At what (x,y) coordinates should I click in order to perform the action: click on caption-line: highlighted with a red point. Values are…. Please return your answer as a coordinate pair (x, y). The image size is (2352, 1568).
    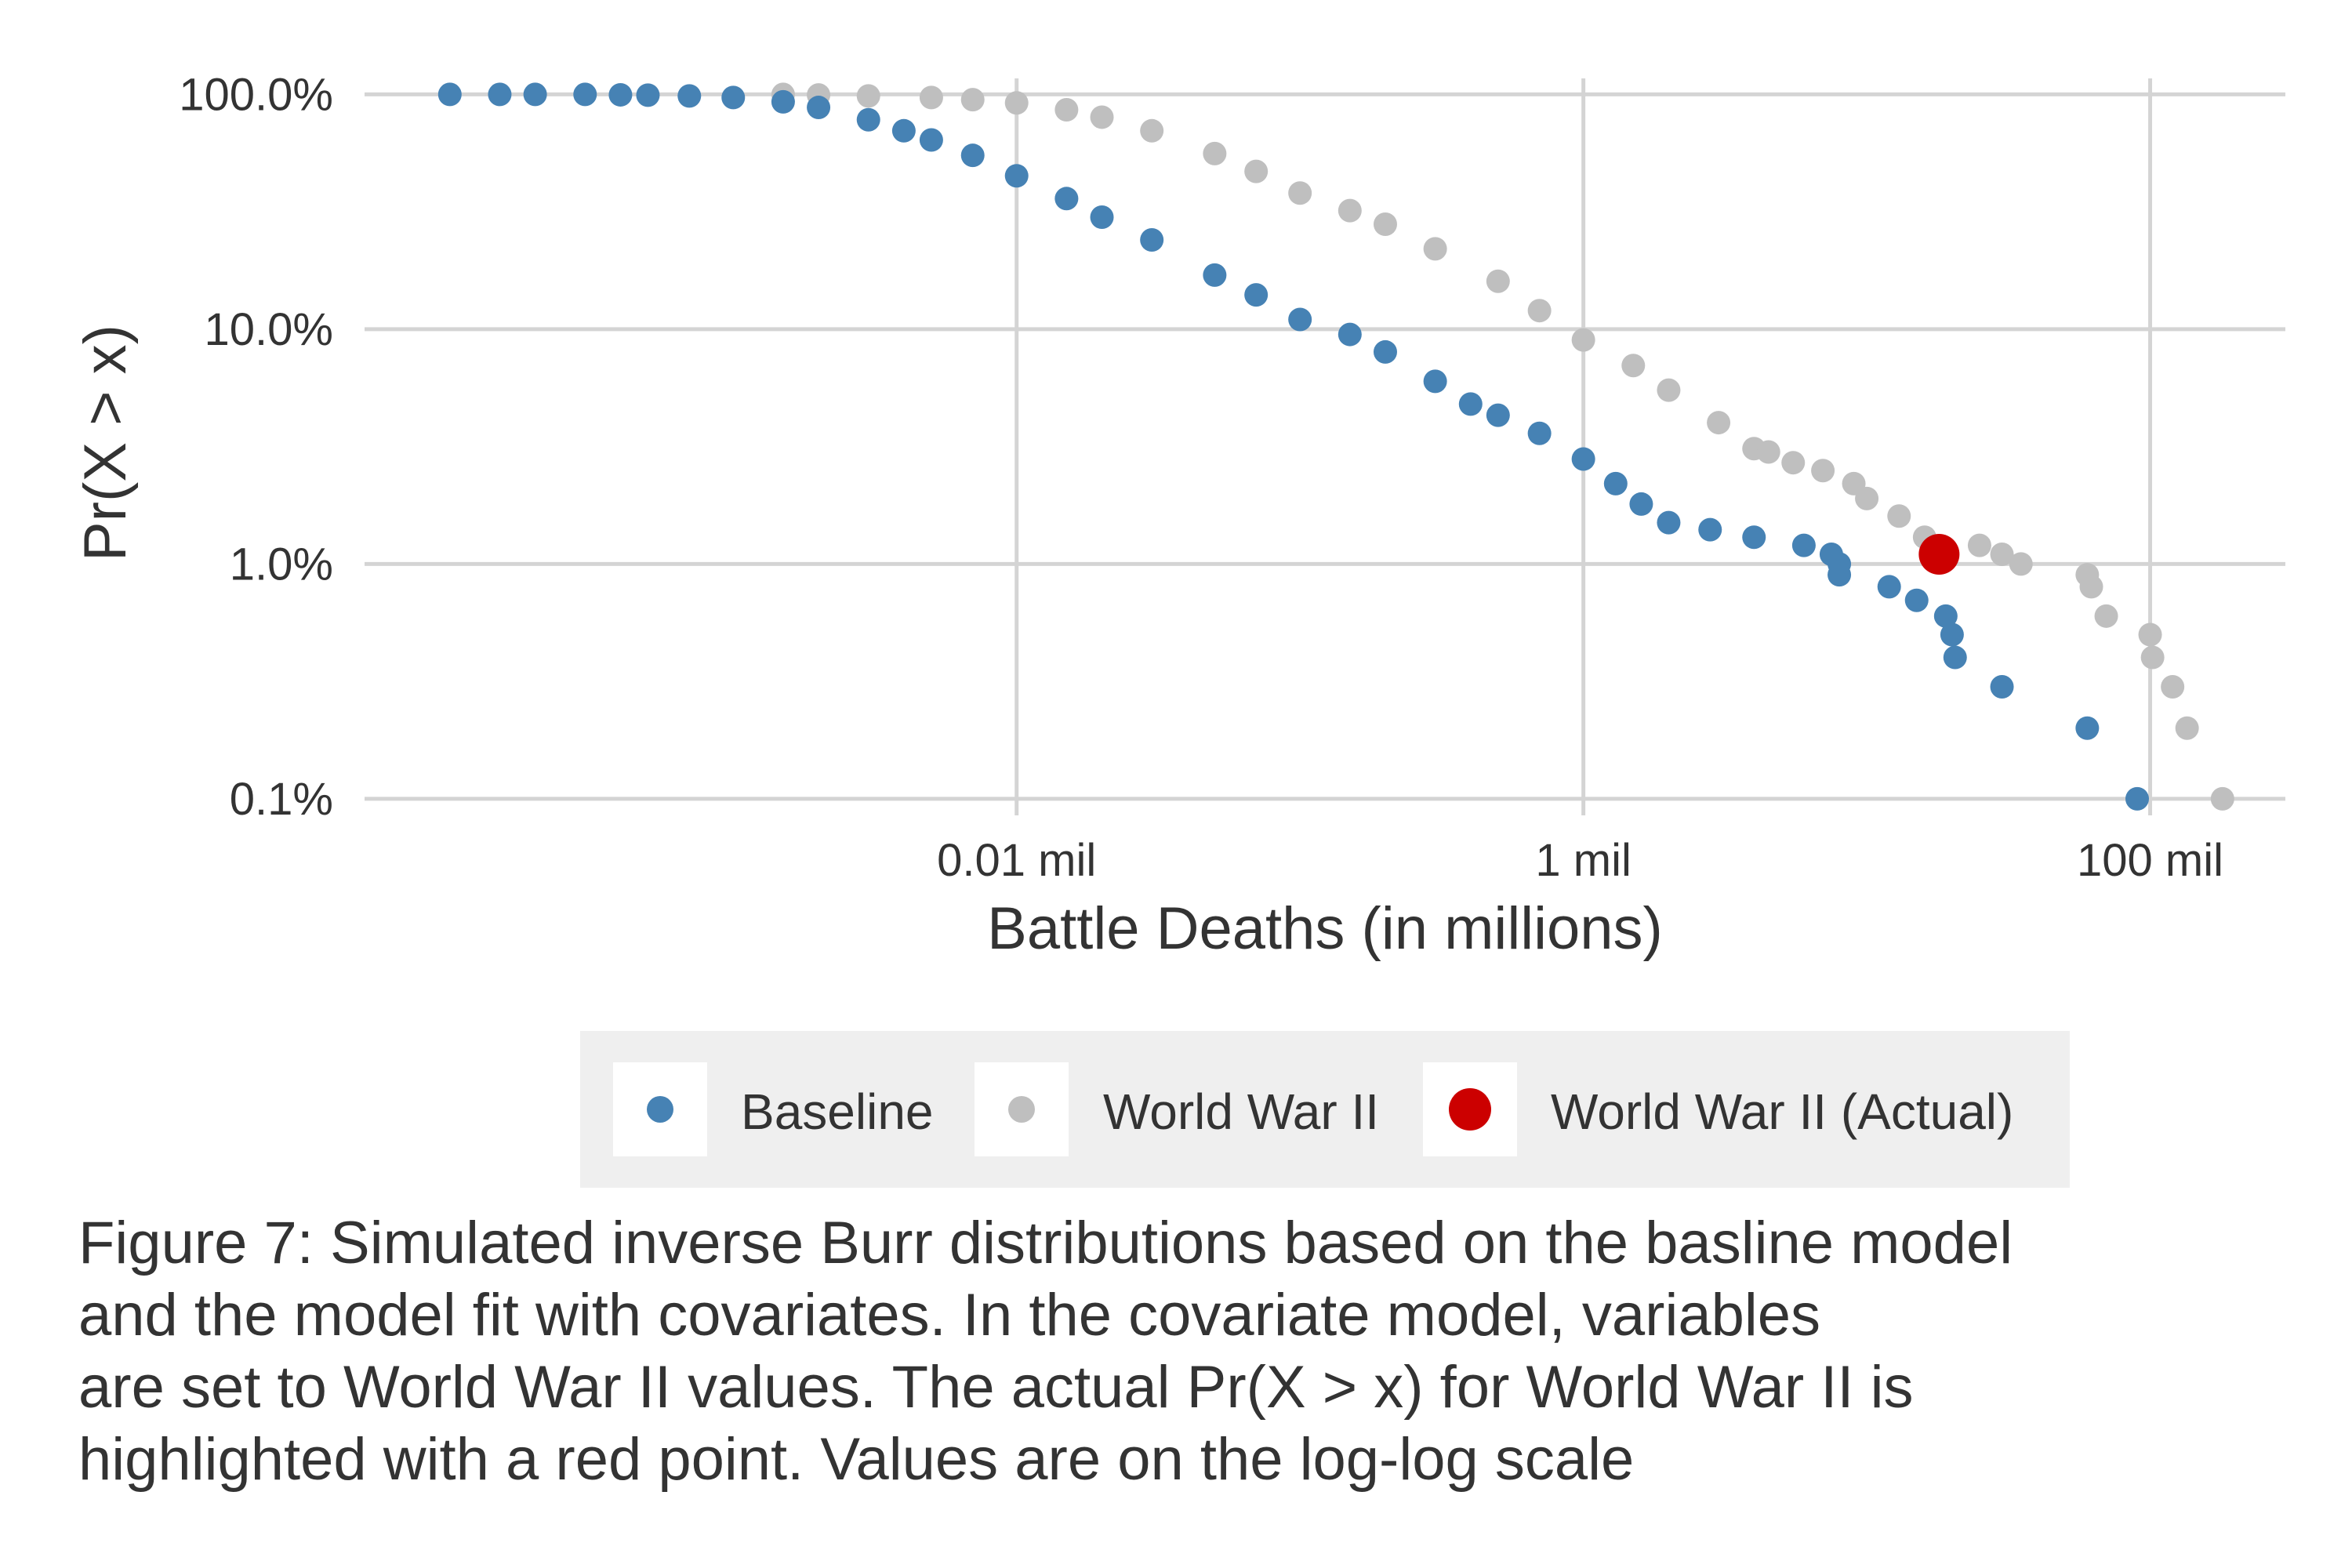
    Looking at the image, I should click on (856, 1459).